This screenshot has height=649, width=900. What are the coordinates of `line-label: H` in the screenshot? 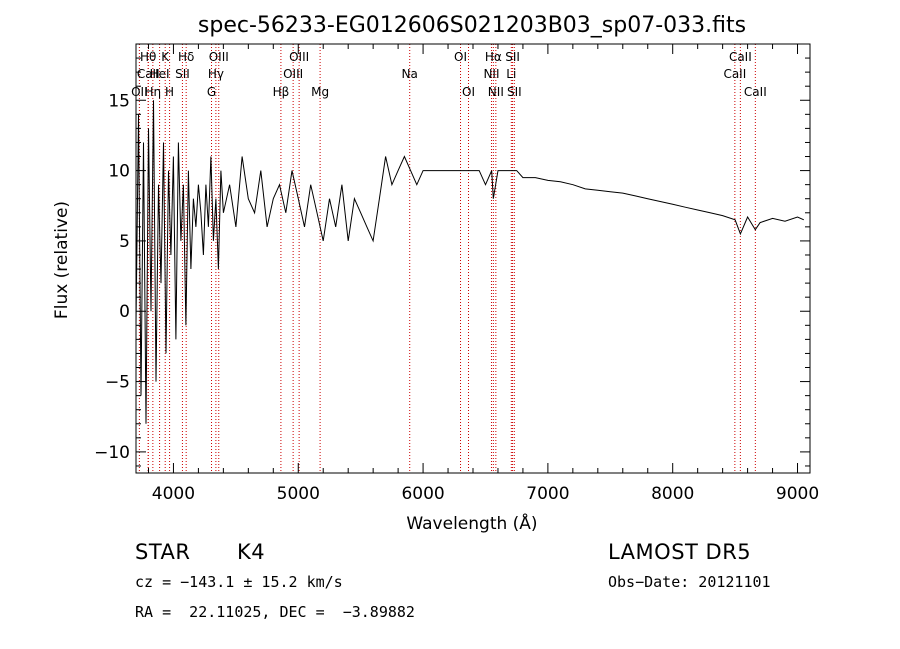 It's located at (169, 92).